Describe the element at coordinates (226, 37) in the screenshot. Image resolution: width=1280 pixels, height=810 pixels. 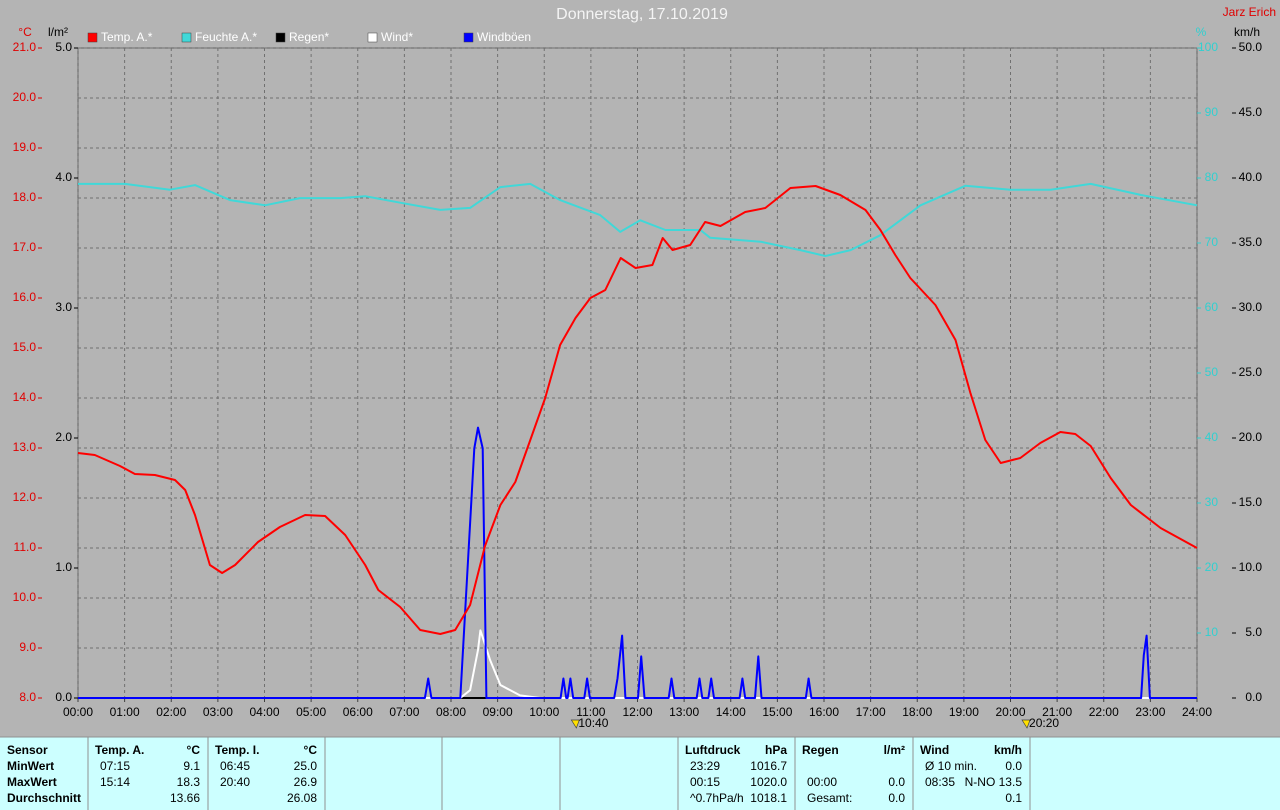
I see `legend-label: Feuchte A.*` at that location.